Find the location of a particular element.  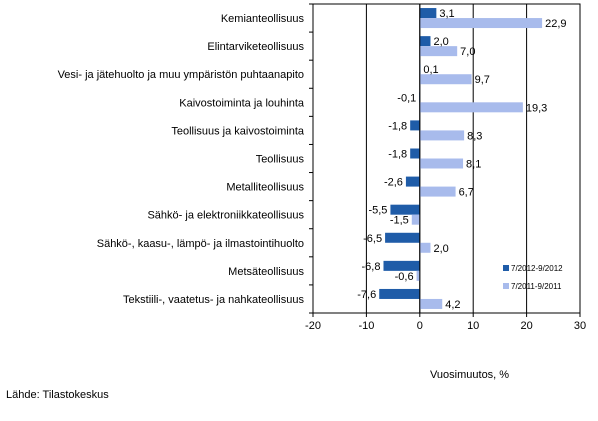

legend-label: 7/2012-9/2012 is located at coordinates (537, 268).